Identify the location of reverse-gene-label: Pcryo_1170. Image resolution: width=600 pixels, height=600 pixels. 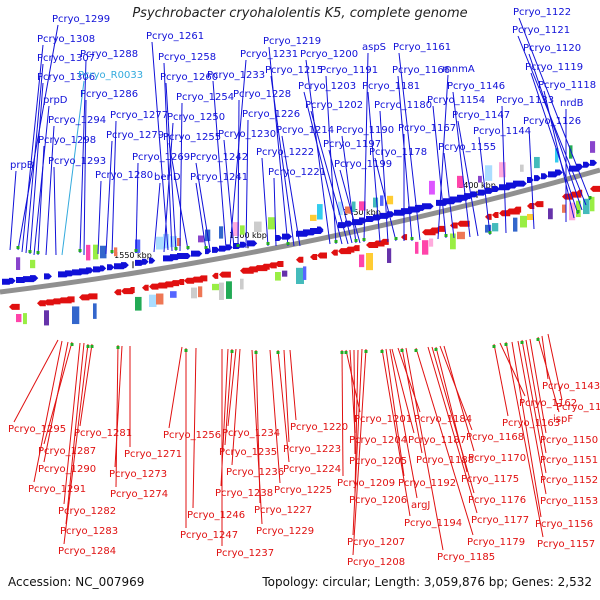
(497, 458).